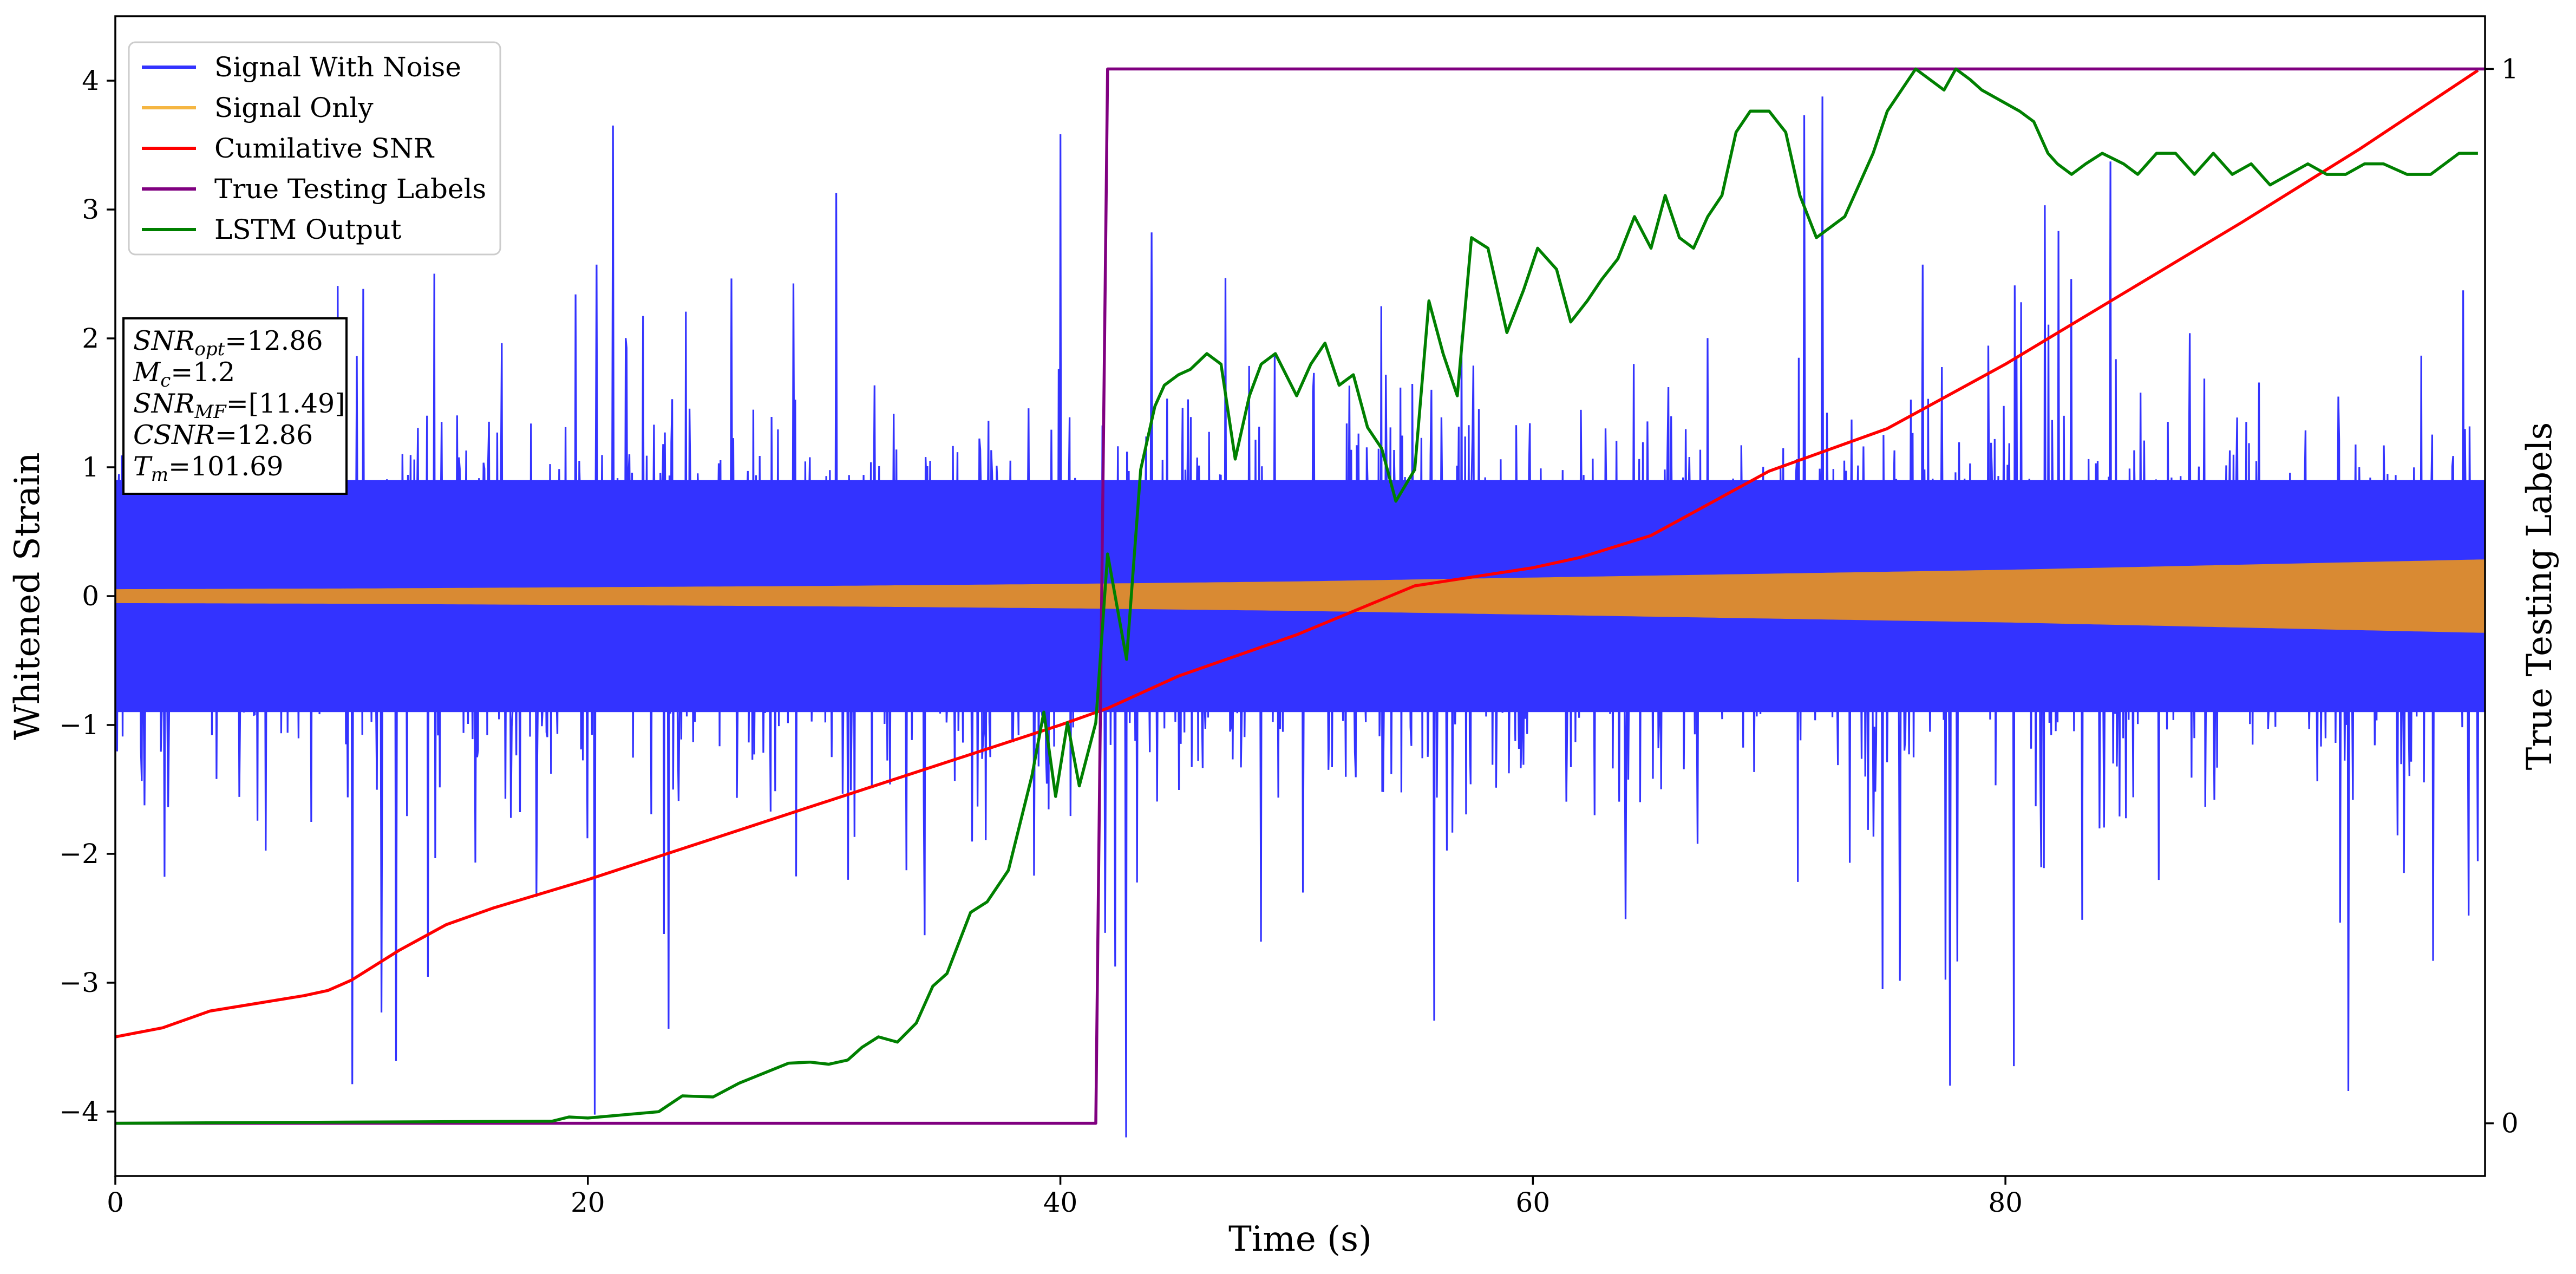  Describe the element at coordinates (1060, 1202) in the screenshot. I see `x-tick-label: 40` at that location.